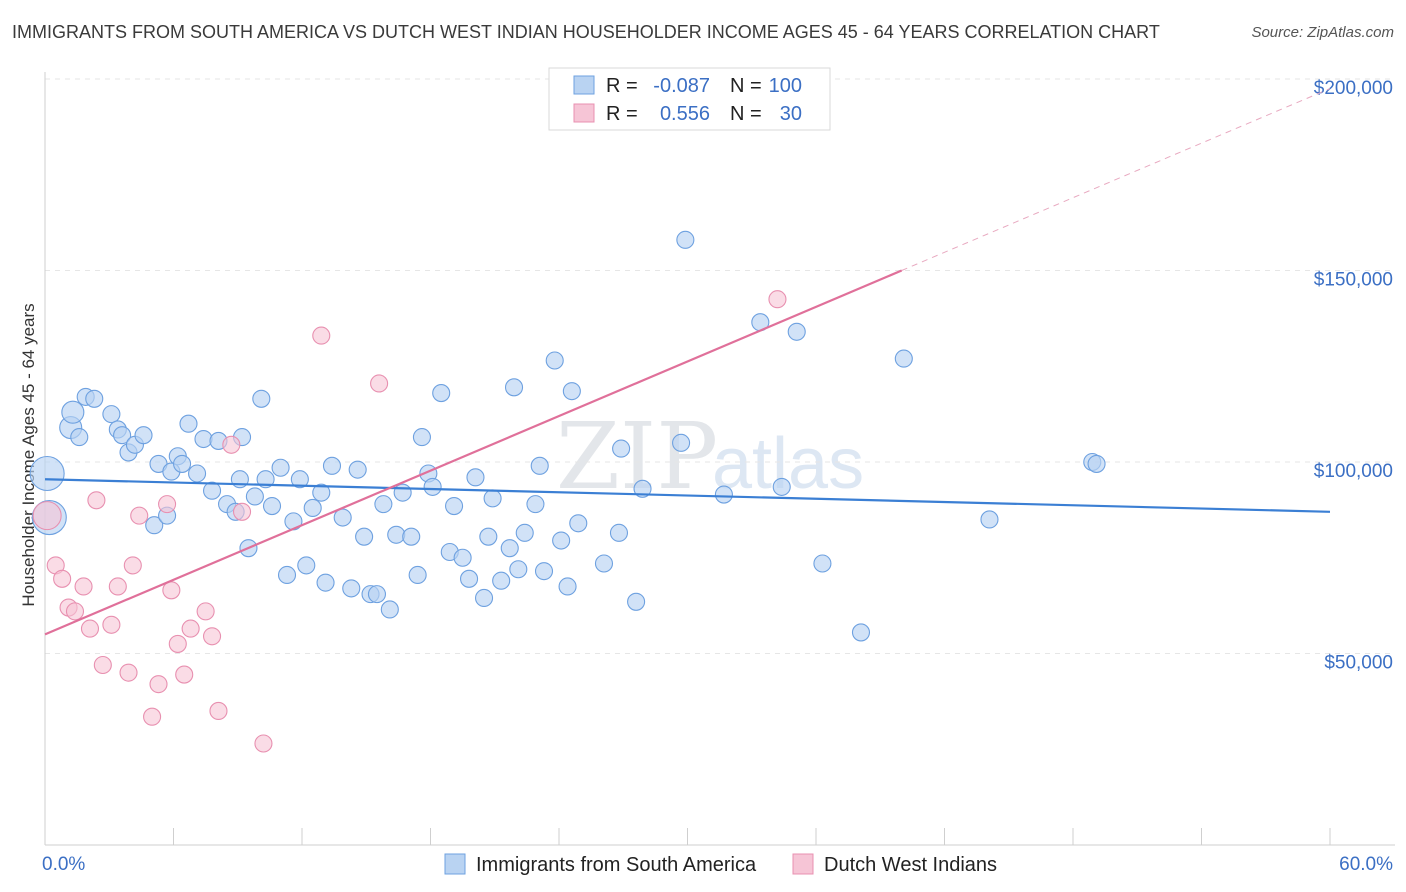  Describe the element at coordinates (685, 114) in the screenshot. I see `stats-r-value-2: 0.556` at that location.